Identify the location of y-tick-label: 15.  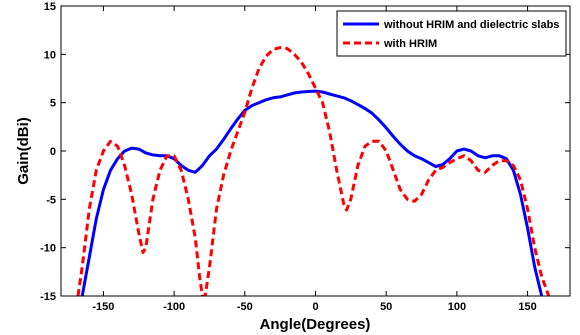
(50, 7).